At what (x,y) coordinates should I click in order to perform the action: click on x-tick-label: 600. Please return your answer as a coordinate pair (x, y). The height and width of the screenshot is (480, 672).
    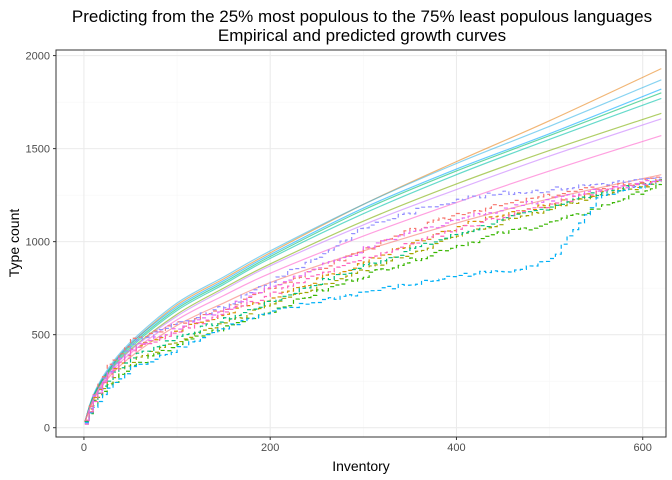
    Looking at the image, I should click on (643, 448).